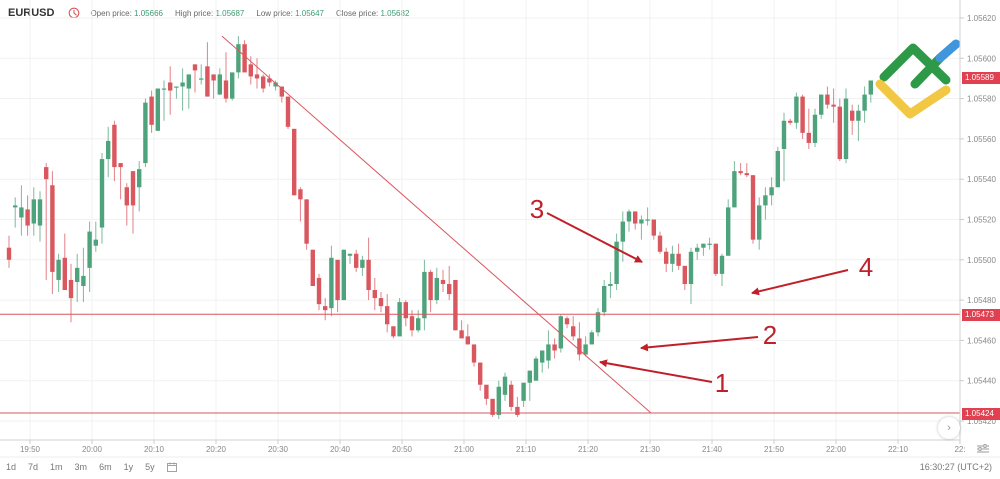  Describe the element at coordinates (981, 340) in the screenshot. I see `svg-text: 1.05460` at that location.